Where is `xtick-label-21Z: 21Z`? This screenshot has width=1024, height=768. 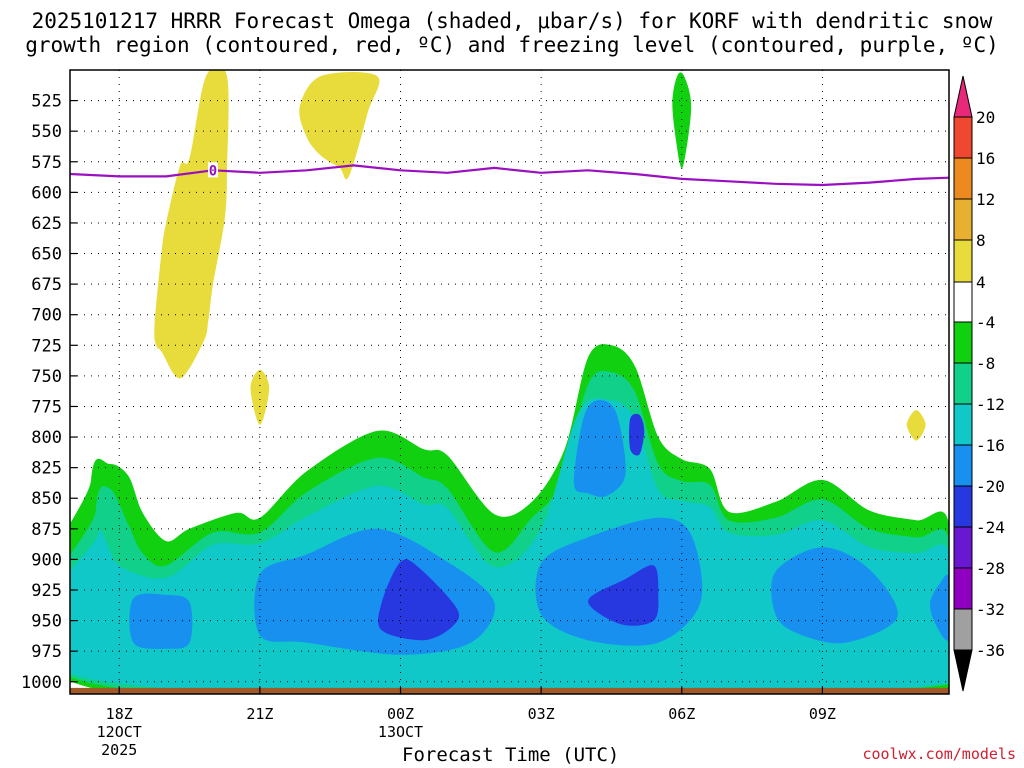 xtick-label-21Z: 21Z is located at coordinates (259, 714).